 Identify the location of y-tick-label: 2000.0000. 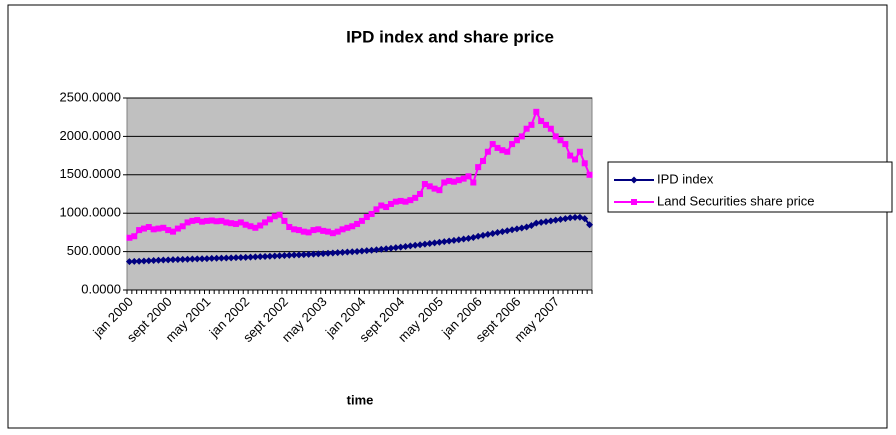
(90, 135).